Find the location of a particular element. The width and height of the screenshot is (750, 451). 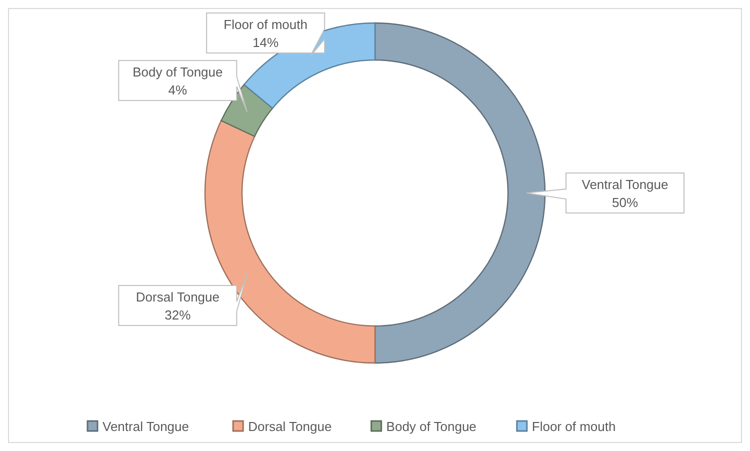

slice-label: Ventral Tongue is located at coordinates (625, 184).